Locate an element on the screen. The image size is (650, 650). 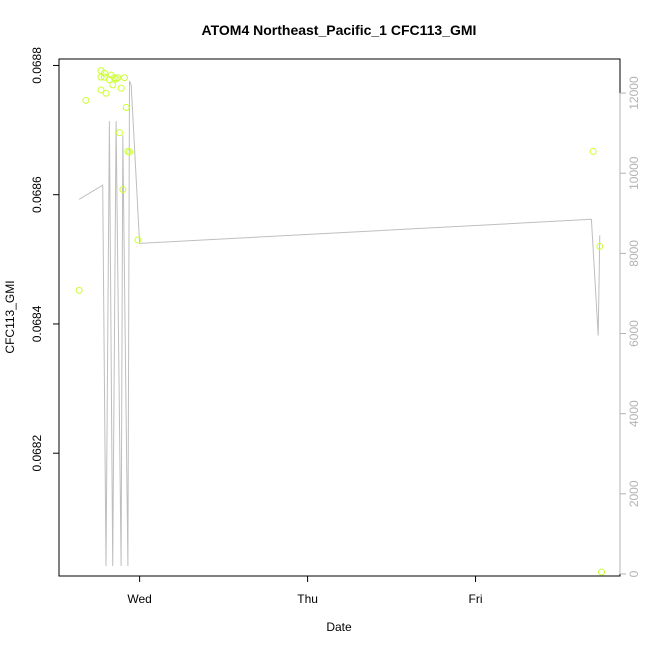
x-tick-label: Wed is located at coordinates (139, 599).